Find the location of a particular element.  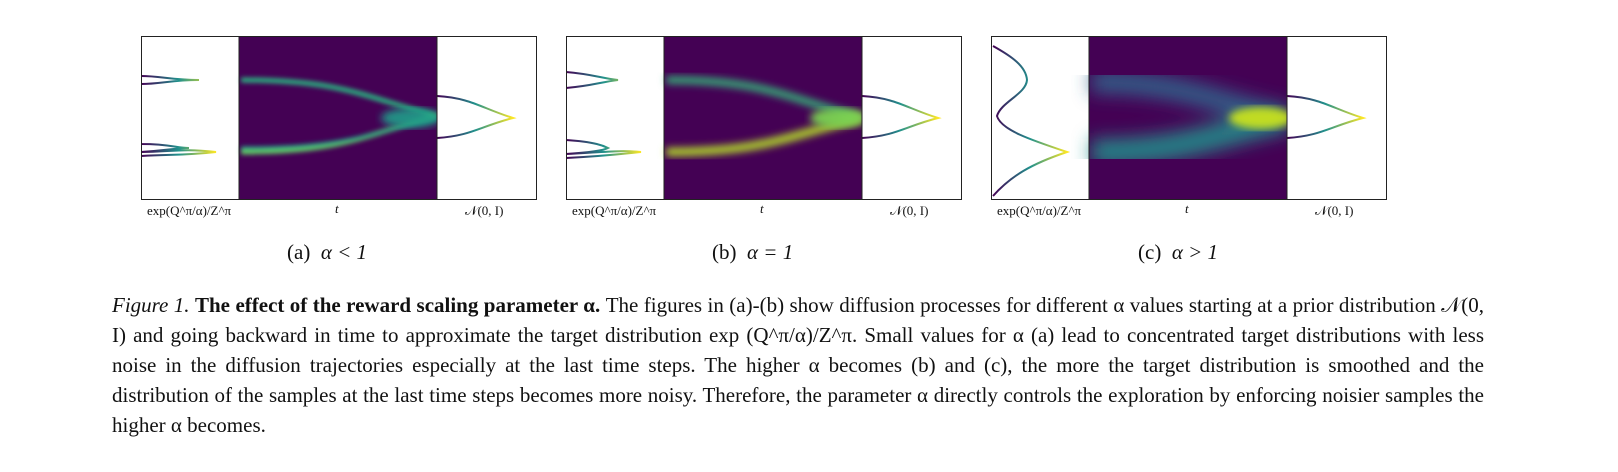

panel-b-middle-axis-label: t is located at coordinates (762, 208).